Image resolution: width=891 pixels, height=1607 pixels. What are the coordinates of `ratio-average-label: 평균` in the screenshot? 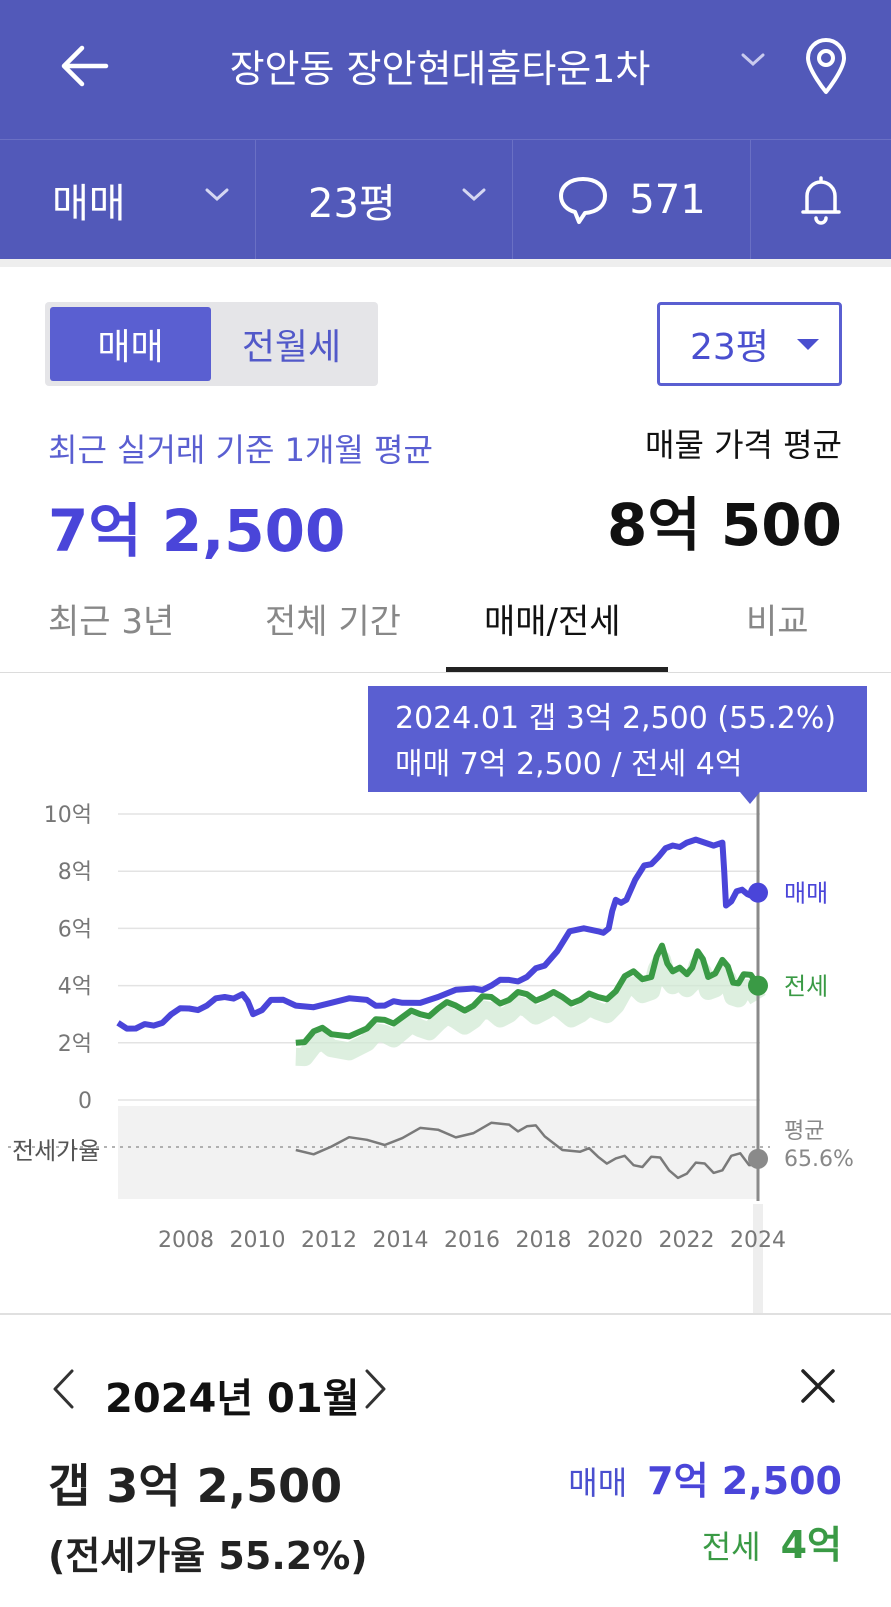 It's located at (804, 1131).